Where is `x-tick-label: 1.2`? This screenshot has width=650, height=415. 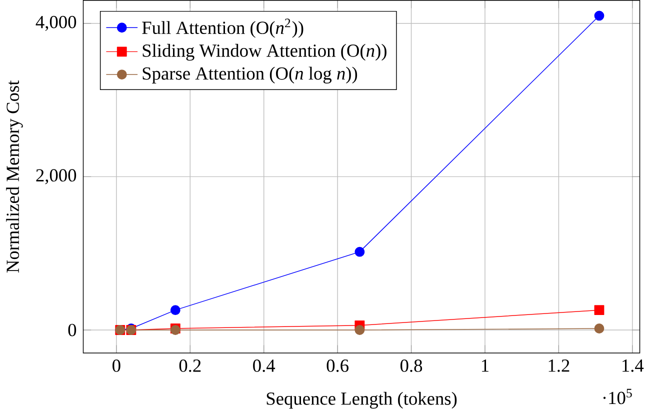
x-tick-label: 1.2 is located at coordinates (559, 366).